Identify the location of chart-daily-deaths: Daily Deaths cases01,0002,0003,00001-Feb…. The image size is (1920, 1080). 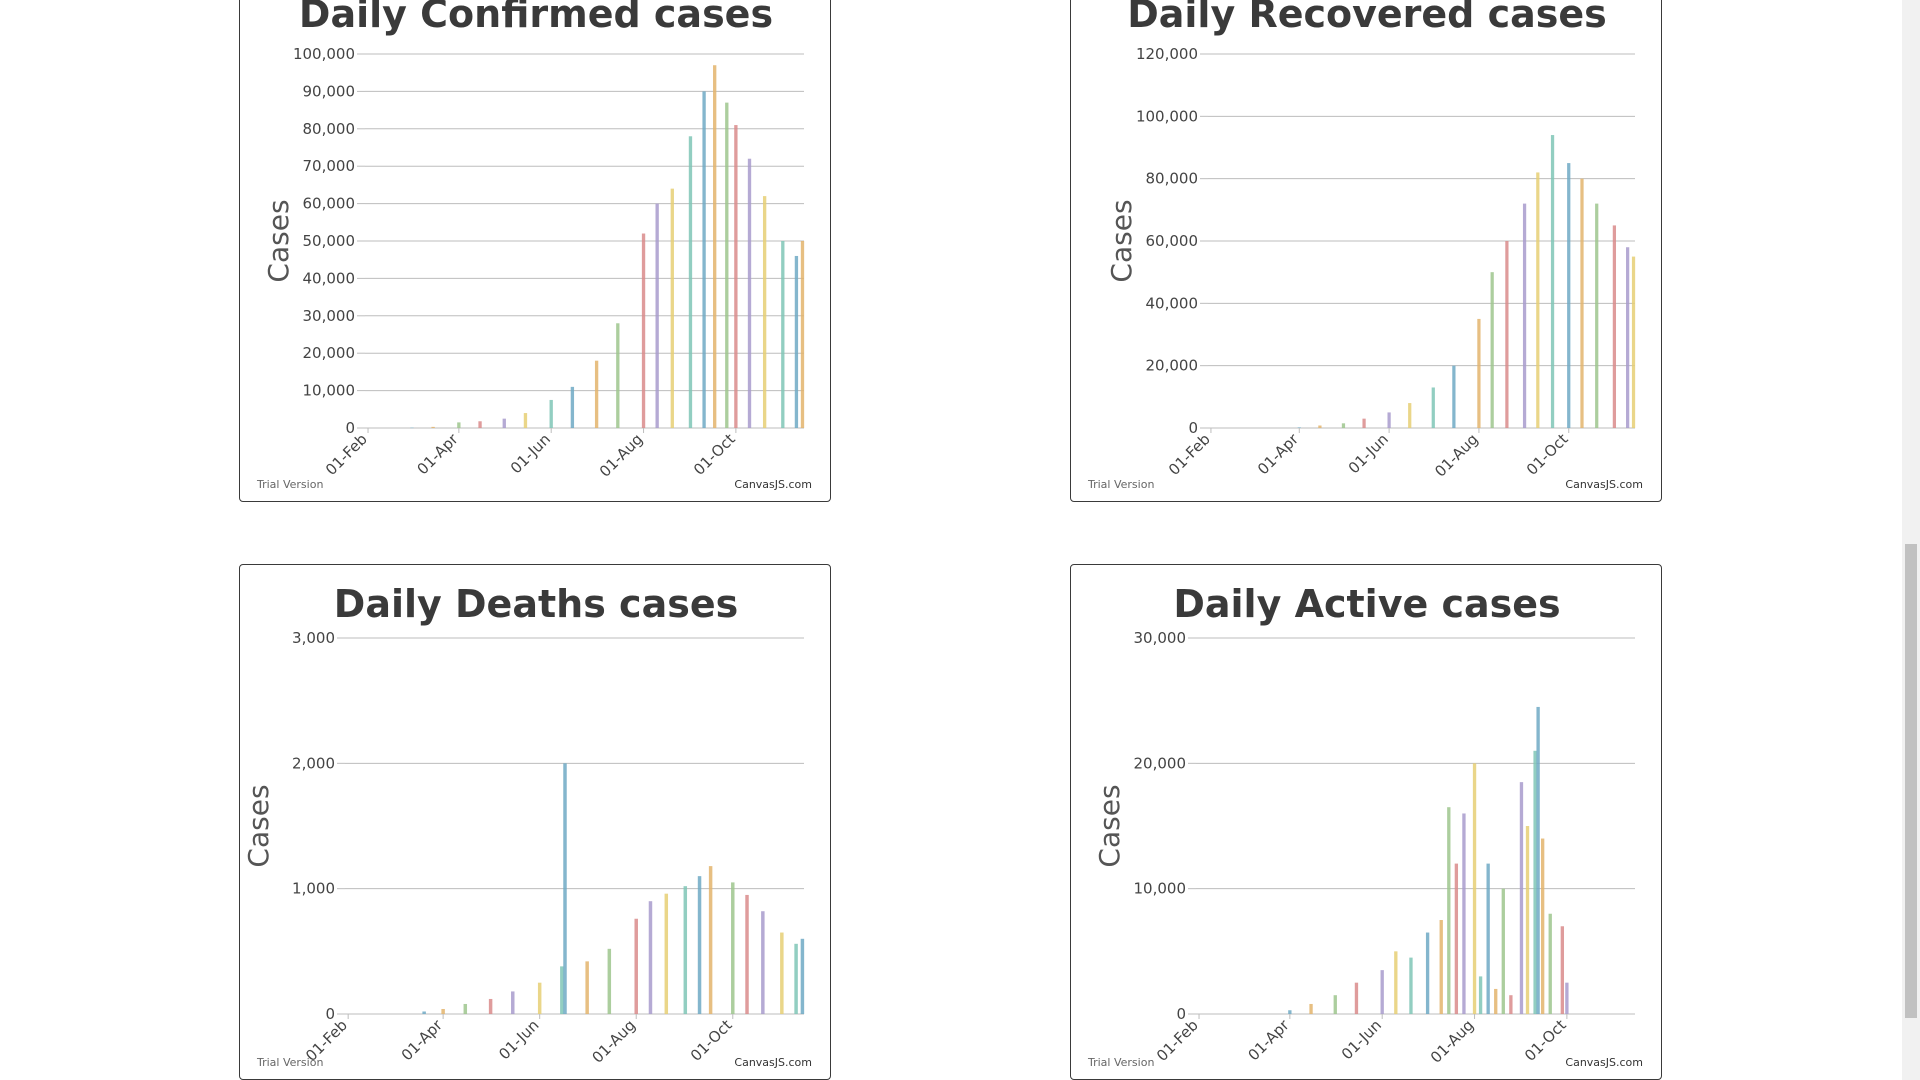
(527, 825).